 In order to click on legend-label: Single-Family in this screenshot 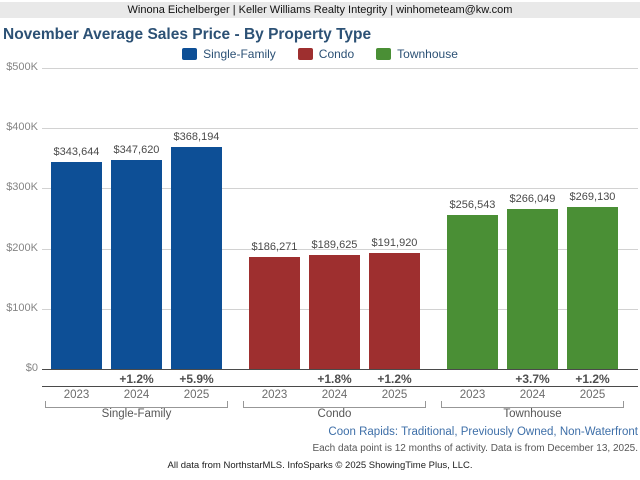, I will do `click(239, 54)`.